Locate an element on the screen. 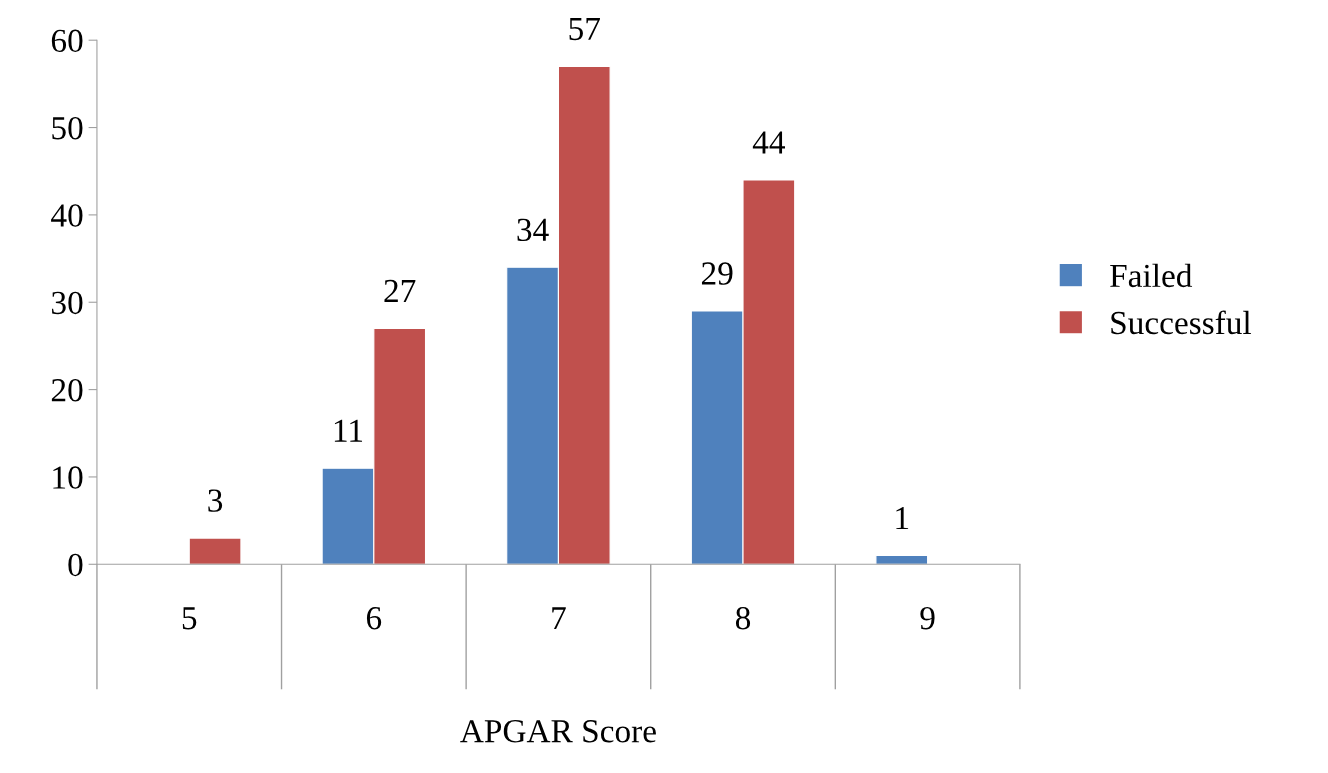 The height and width of the screenshot is (773, 1328). x-tick-label: 7 is located at coordinates (559, 618).